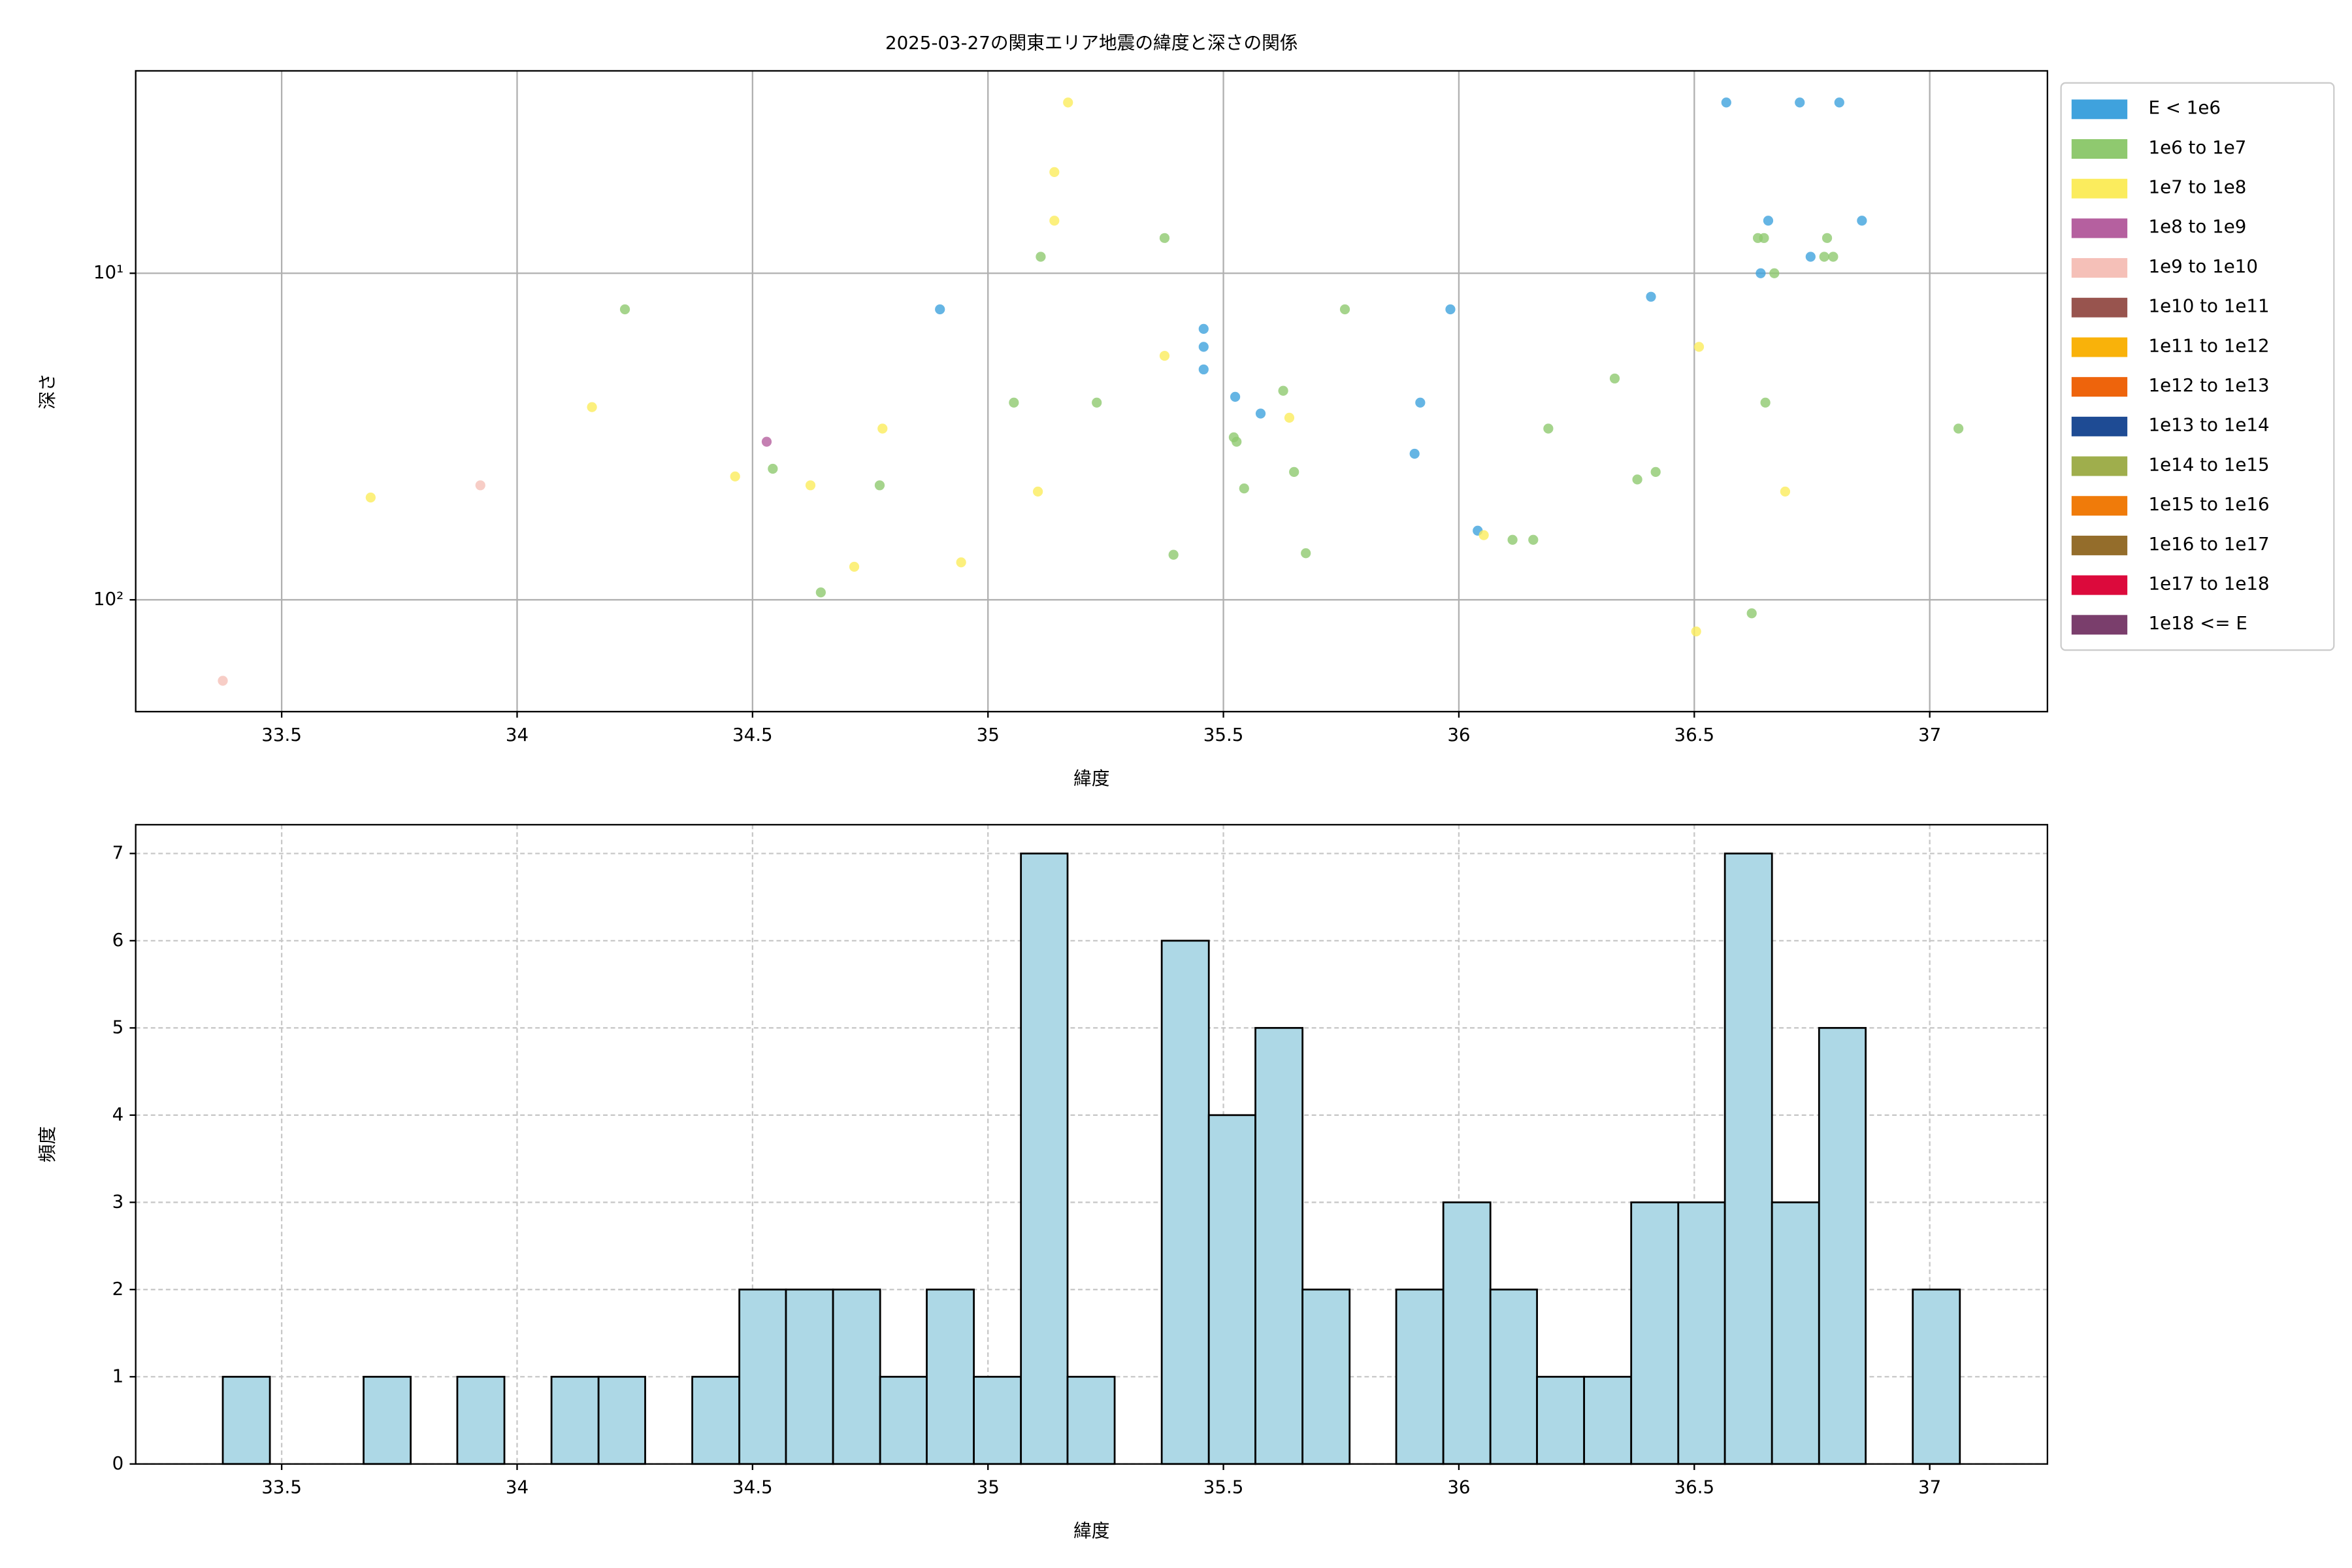  Describe the element at coordinates (1091, 43) in the screenshot. I see `chart-title: 2025-03-27の関東エリア地震の緯度と深さの関係` at that location.